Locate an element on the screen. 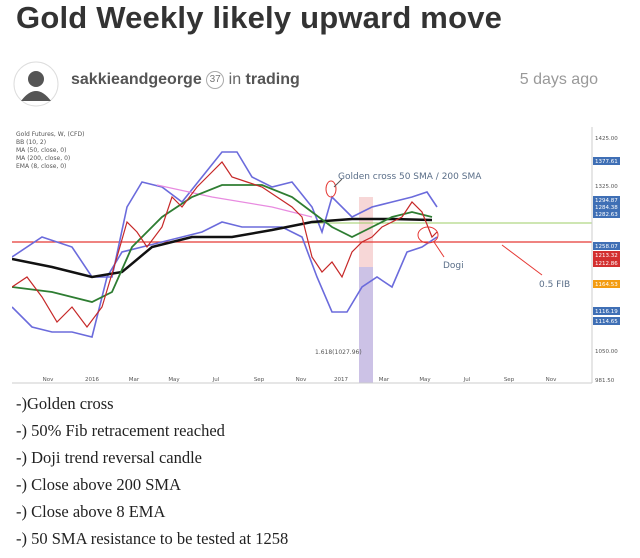  chart-legend: MA (200, close, 0) is located at coordinates (43, 158).